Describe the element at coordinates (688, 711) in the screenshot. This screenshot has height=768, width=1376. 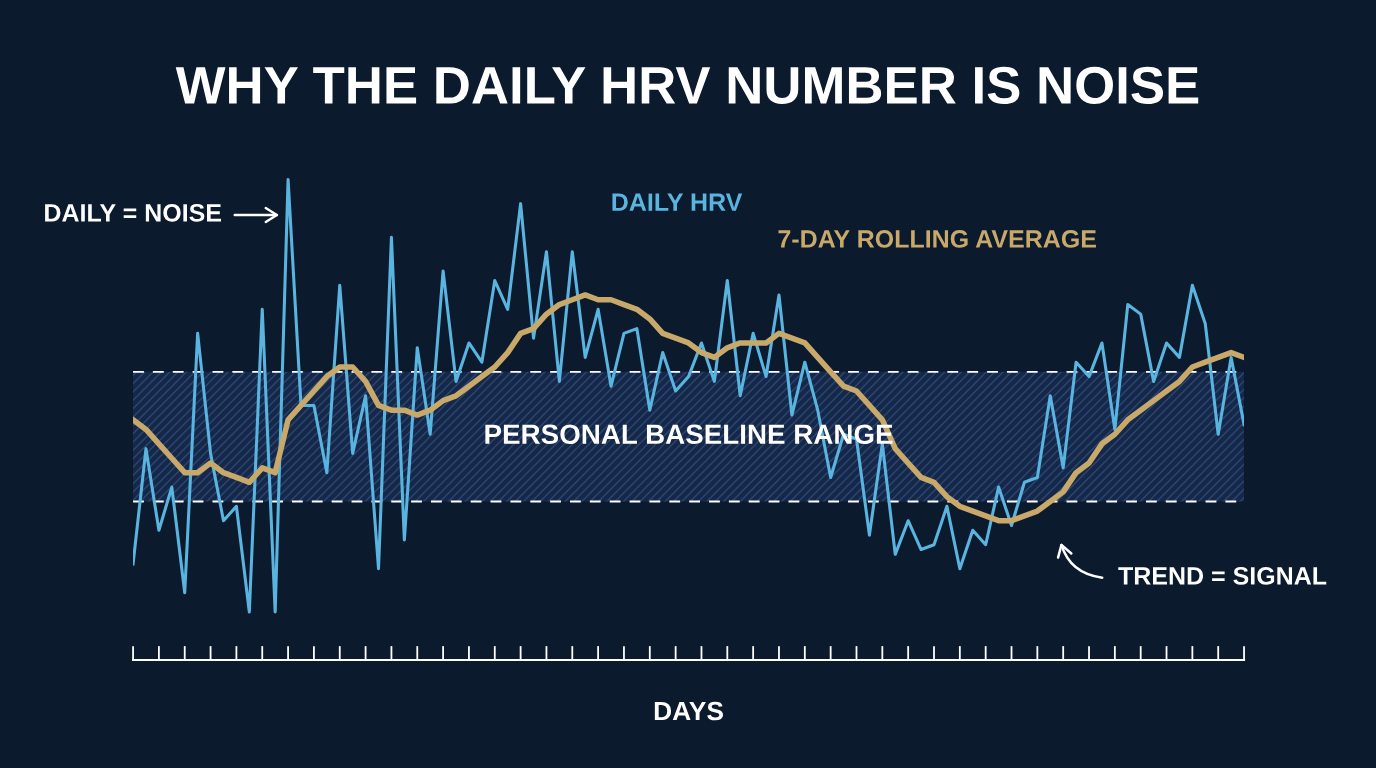
I see `x-axis-title: DAYS` at that location.